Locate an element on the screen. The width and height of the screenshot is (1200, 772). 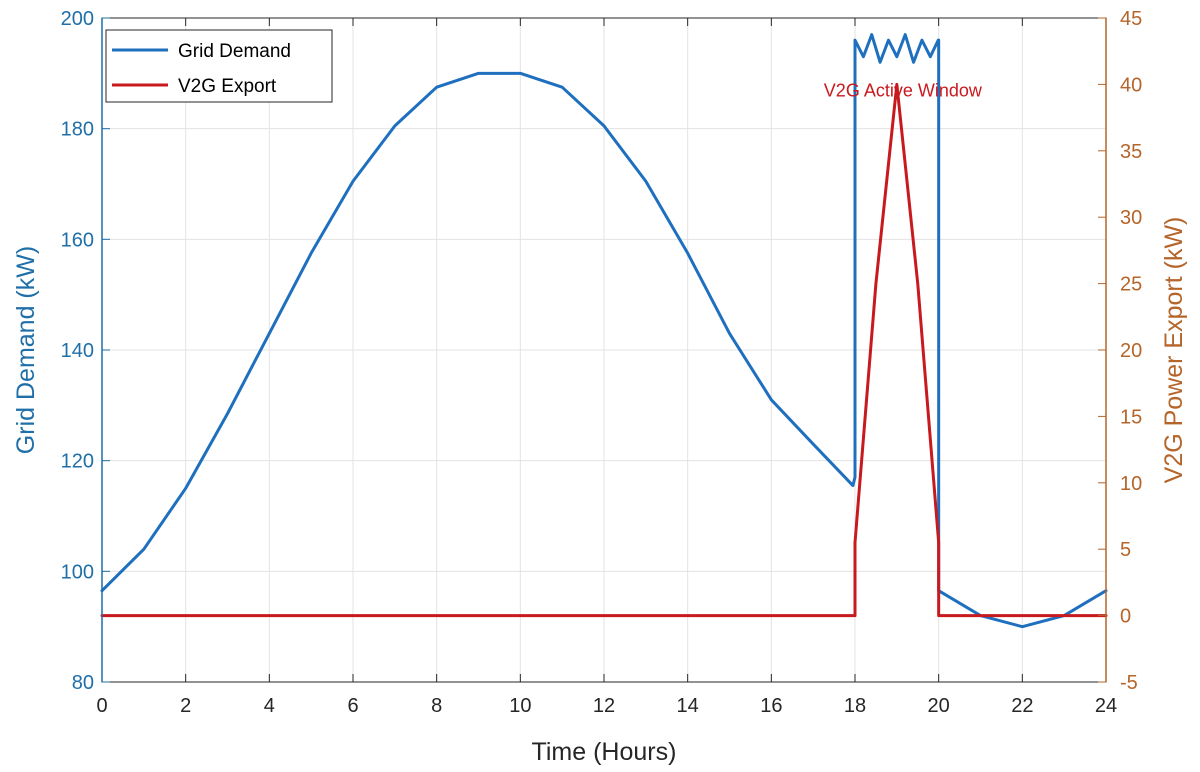
right-y-tick-label: 0 is located at coordinates (1125, 617).